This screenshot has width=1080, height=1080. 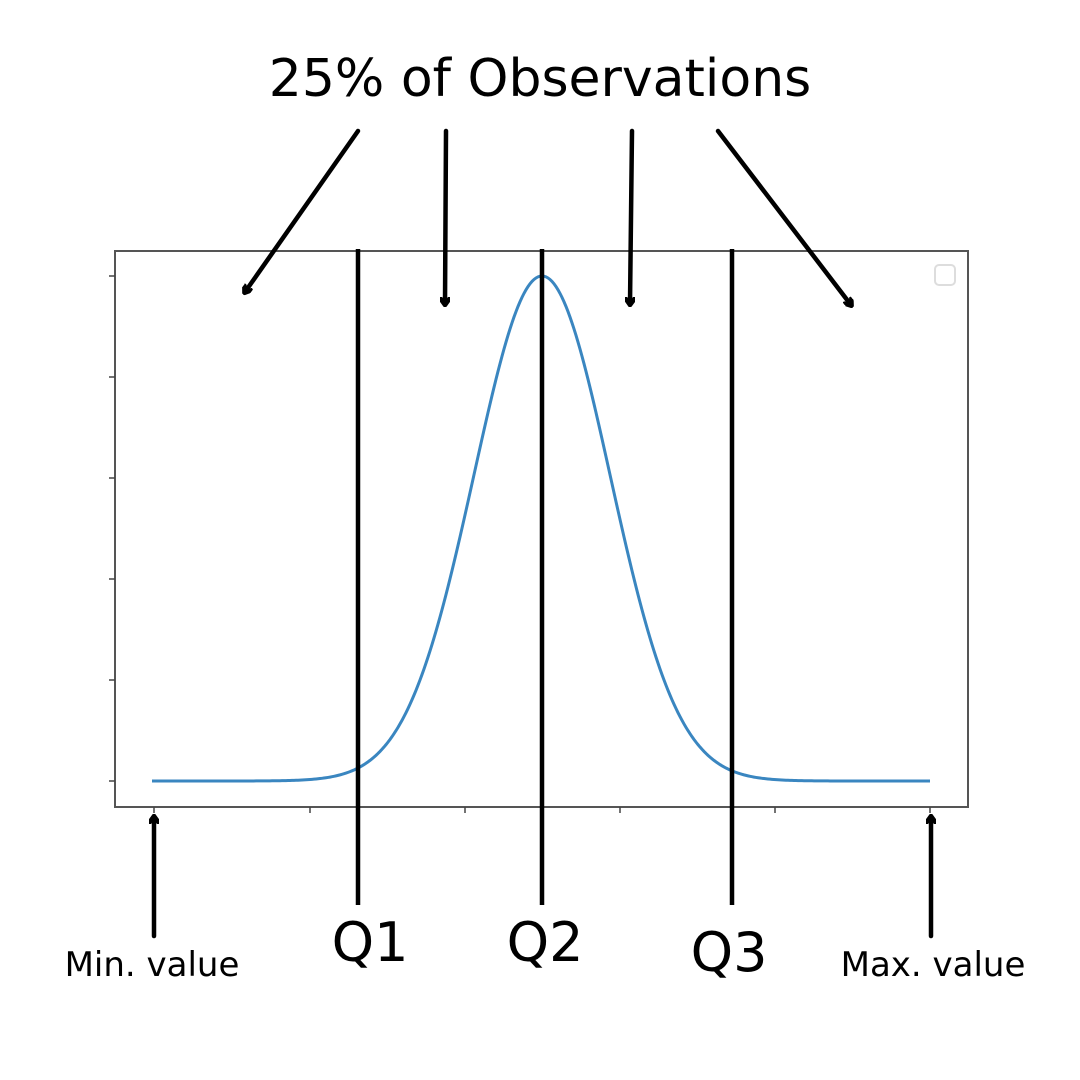 I want to click on q3-label: Q3, so click(x=729, y=952).